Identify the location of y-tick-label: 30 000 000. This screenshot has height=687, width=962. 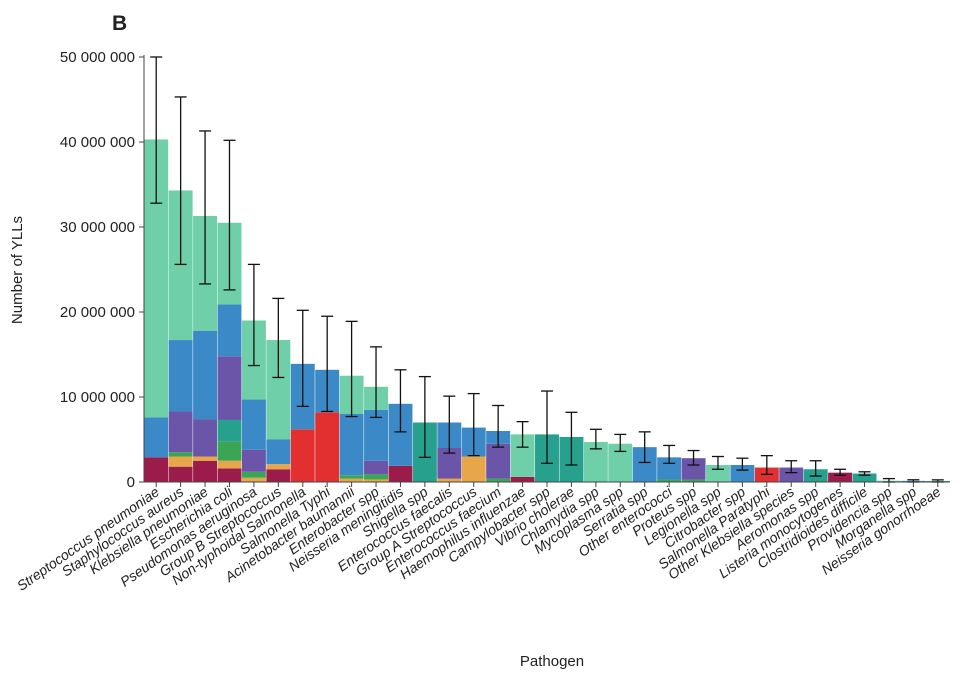
(97, 227).